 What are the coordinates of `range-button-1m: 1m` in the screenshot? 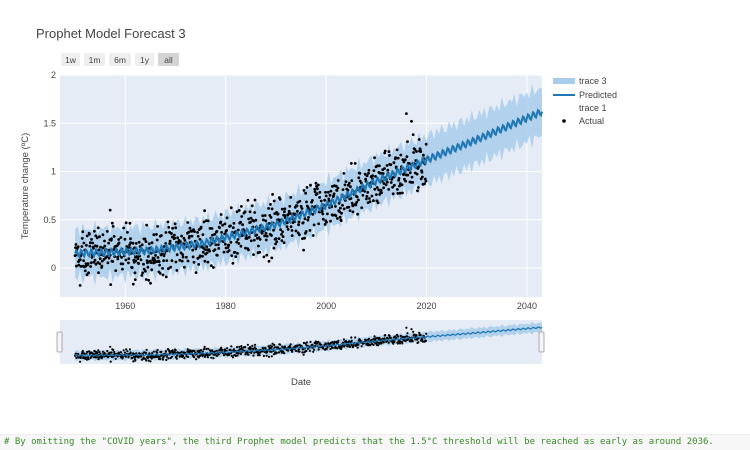 It's located at (94, 59).